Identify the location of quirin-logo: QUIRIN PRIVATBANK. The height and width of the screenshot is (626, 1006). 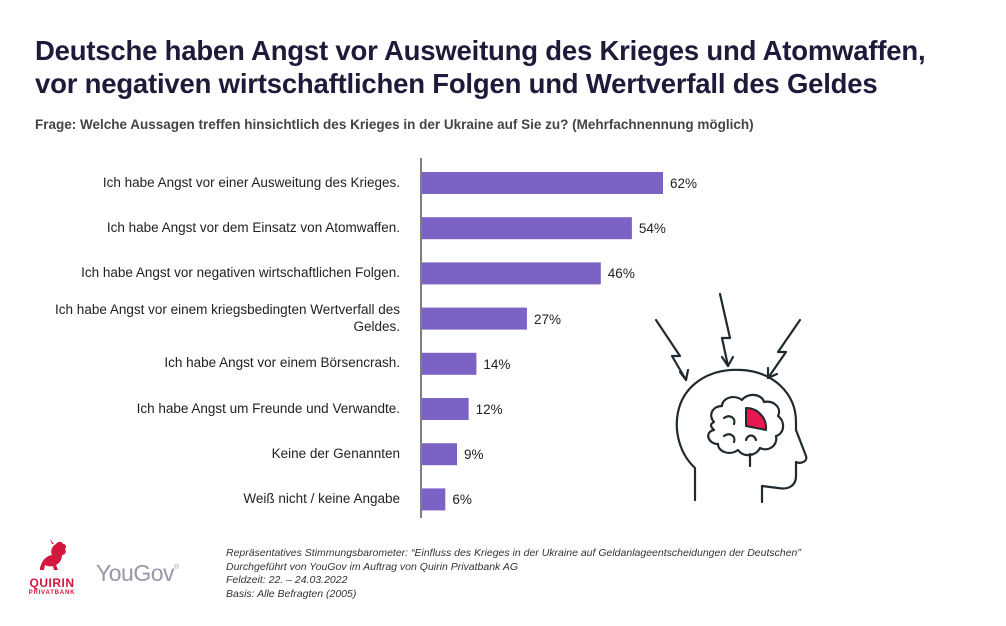
(52, 567).